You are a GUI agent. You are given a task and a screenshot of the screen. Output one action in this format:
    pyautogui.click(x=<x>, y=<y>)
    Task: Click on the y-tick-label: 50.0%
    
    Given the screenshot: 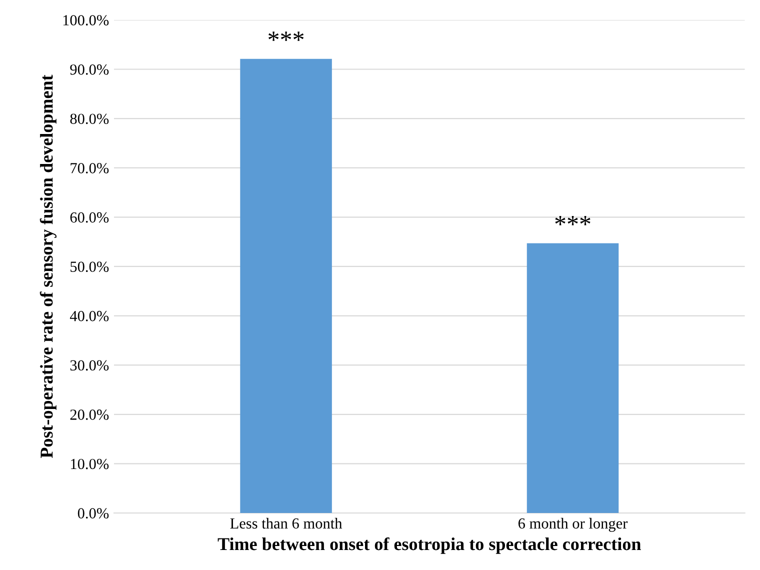 What is the action you would take?
    pyautogui.click(x=89, y=267)
    